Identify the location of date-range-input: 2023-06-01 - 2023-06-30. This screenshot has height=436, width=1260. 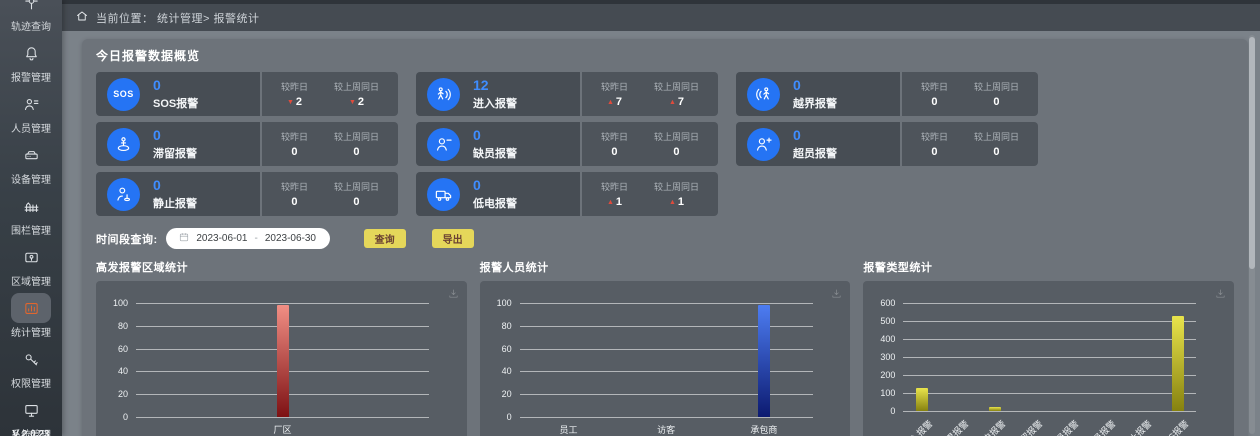
(247, 238).